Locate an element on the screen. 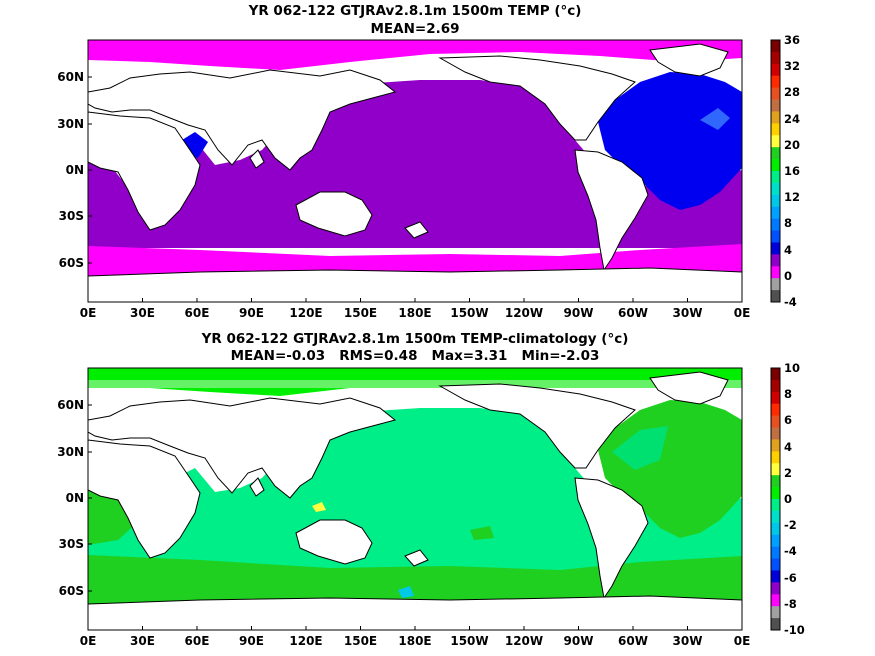  panel2-southern-zone is located at coordinates (415, 580).